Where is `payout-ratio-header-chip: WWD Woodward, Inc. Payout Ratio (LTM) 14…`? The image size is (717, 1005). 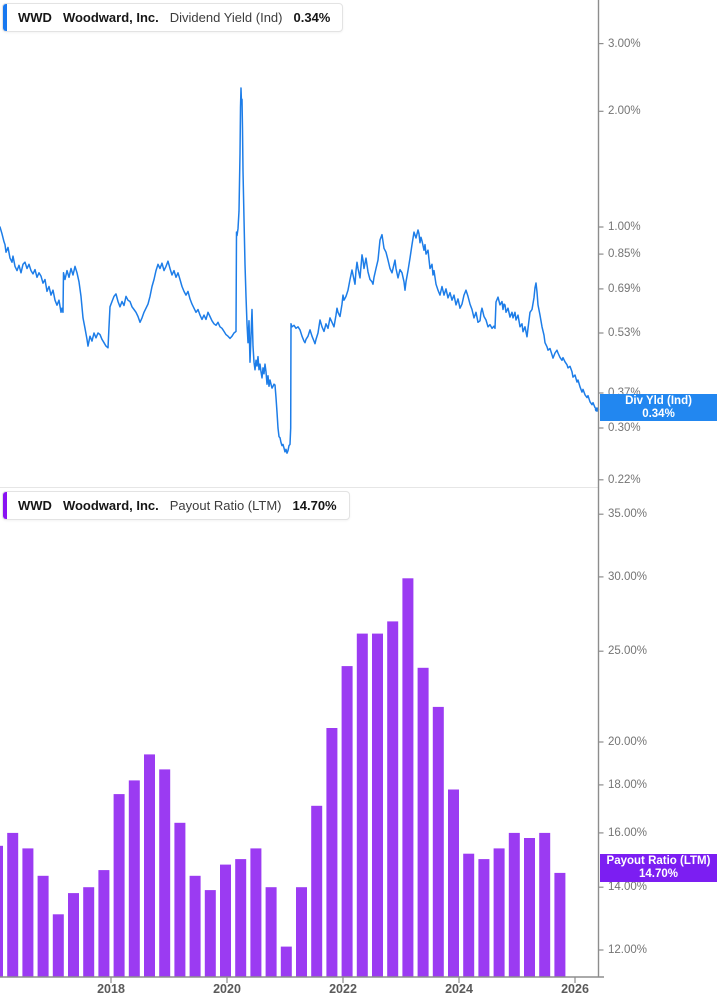 payout-ratio-header-chip: WWD Woodward, Inc. Payout Ratio (LTM) 14… is located at coordinates (176, 505).